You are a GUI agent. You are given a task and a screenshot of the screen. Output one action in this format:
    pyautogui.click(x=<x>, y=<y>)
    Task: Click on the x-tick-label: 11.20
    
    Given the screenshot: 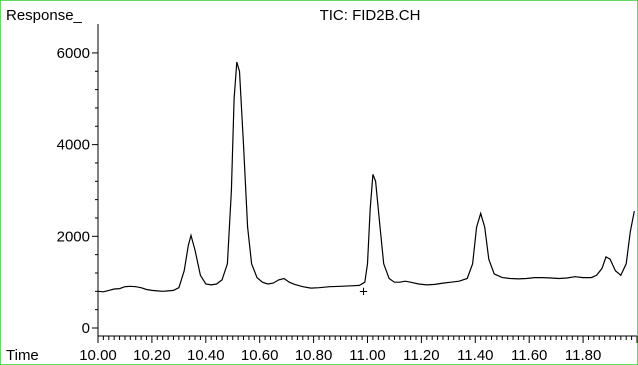 What is the action you would take?
    pyautogui.click(x=421, y=355)
    